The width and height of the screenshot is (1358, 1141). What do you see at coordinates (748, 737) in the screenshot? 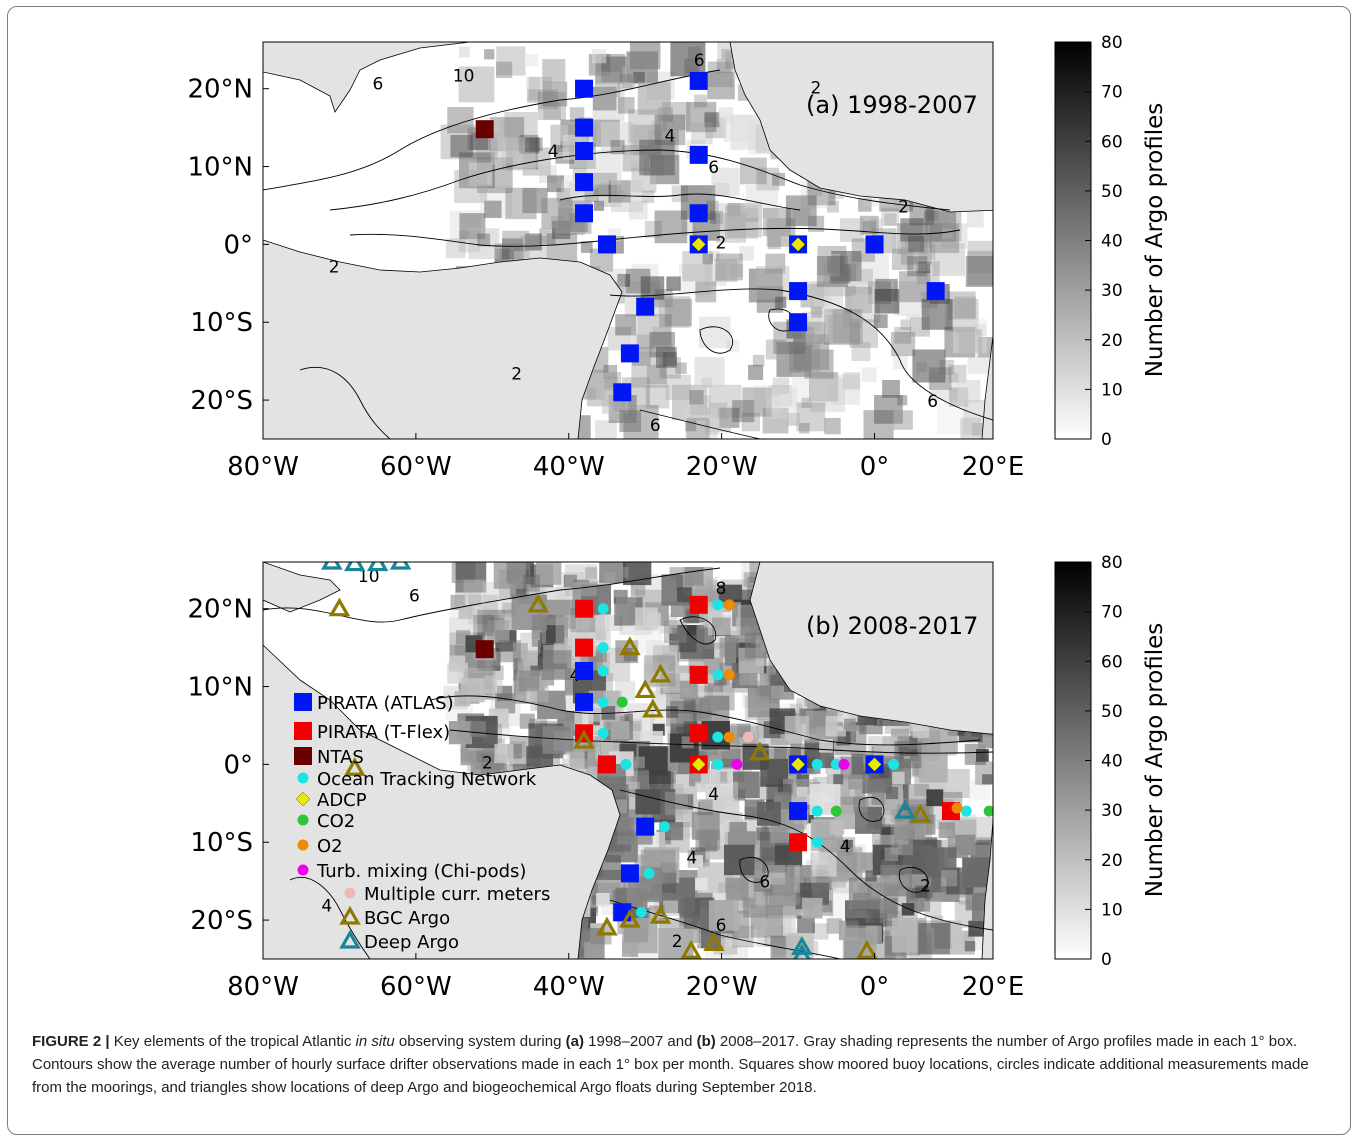
I see `curr-meters-marker` at bounding box center [748, 737].